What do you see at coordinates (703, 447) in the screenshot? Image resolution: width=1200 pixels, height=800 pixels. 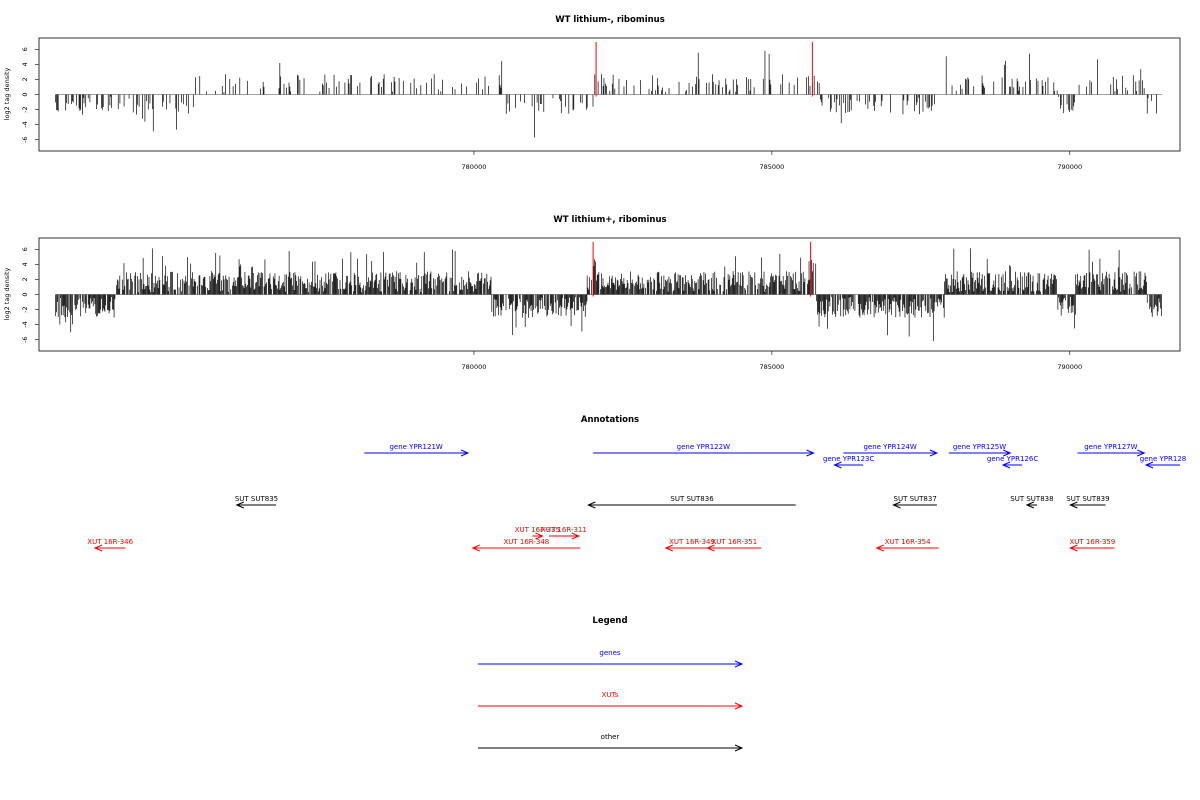 I see `feature-label: gene YPR122W` at bounding box center [703, 447].